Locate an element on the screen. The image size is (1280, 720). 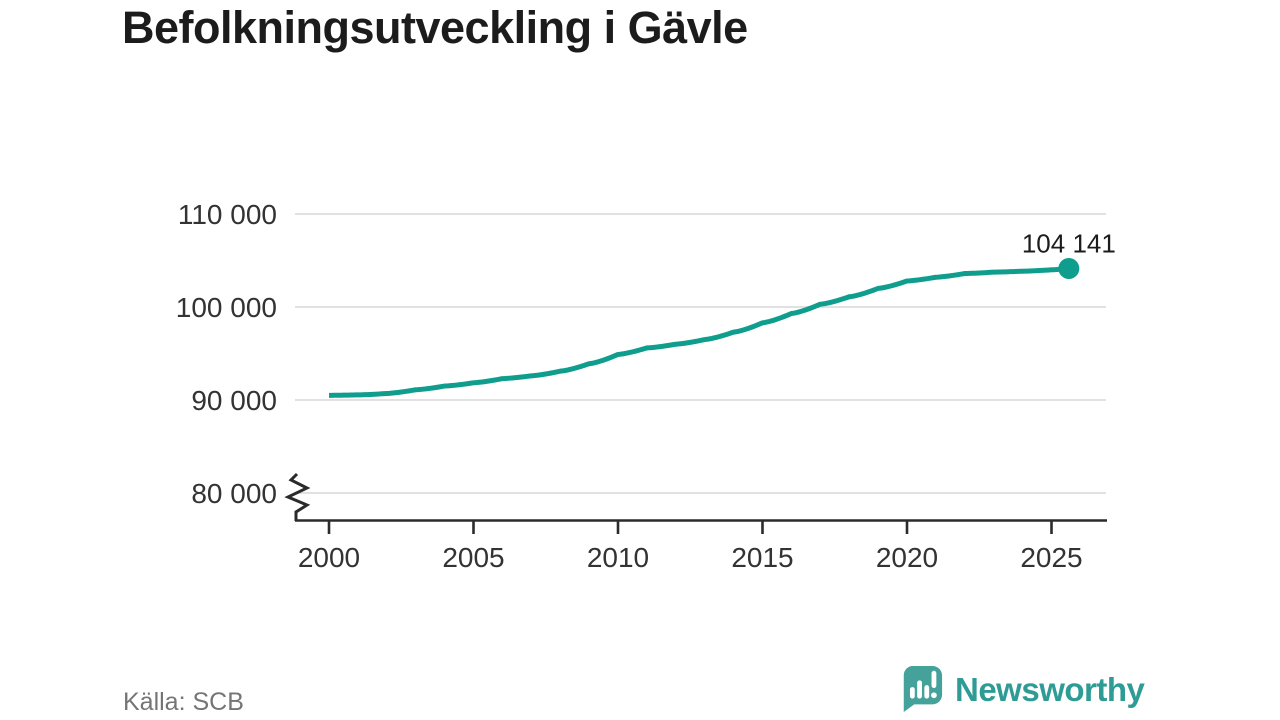
x-tick-label: 2025 is located at coordinates (1051, 557).